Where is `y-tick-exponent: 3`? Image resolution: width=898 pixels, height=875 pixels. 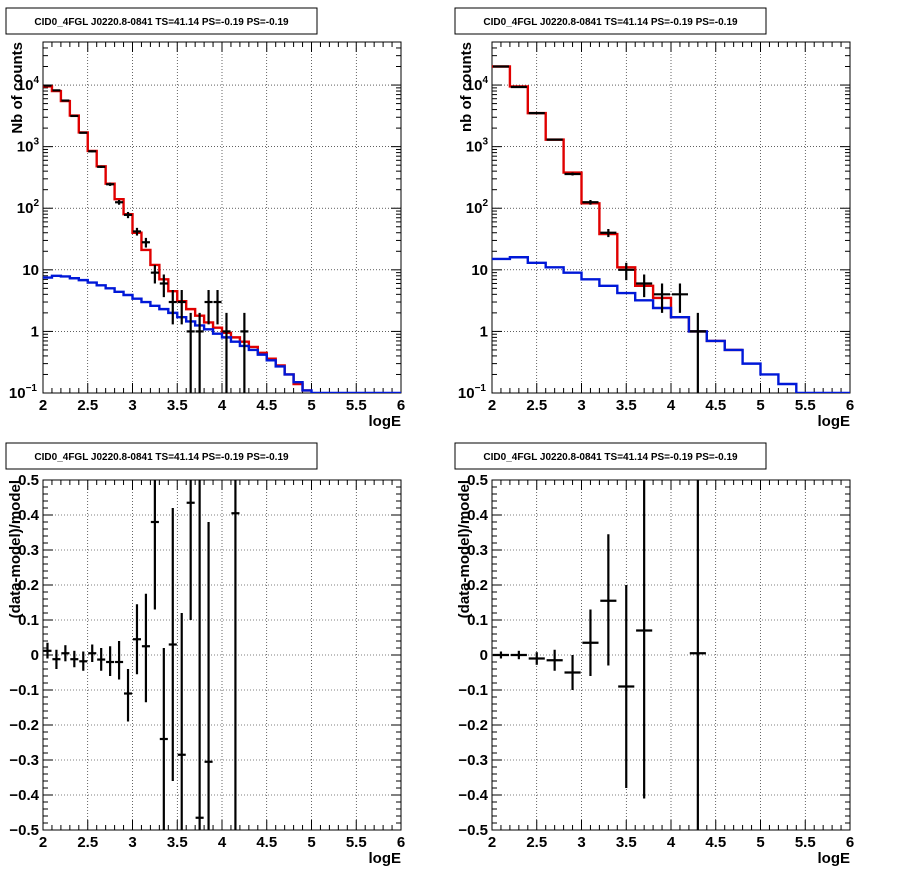
y-tick-exponent: 3 is located at coordinates (485, 142).